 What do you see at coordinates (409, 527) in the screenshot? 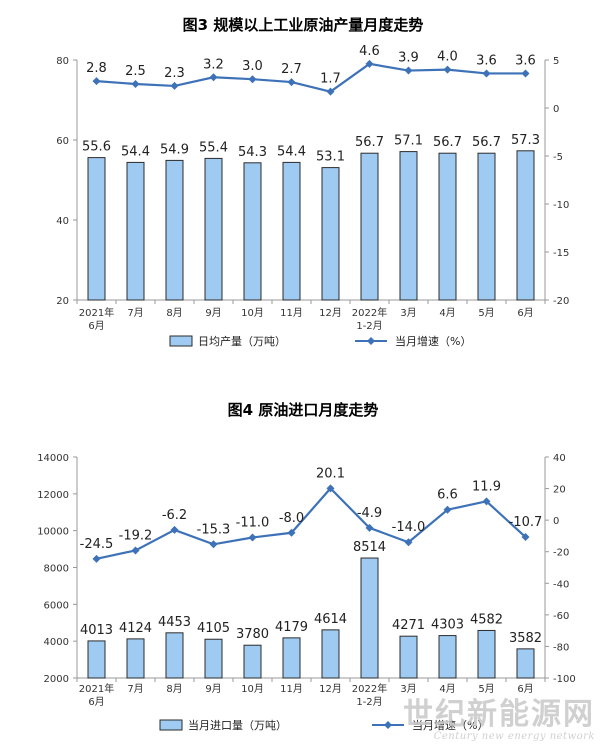
I see `growth-value-label: -14.0` at bounding box center [409, 527].